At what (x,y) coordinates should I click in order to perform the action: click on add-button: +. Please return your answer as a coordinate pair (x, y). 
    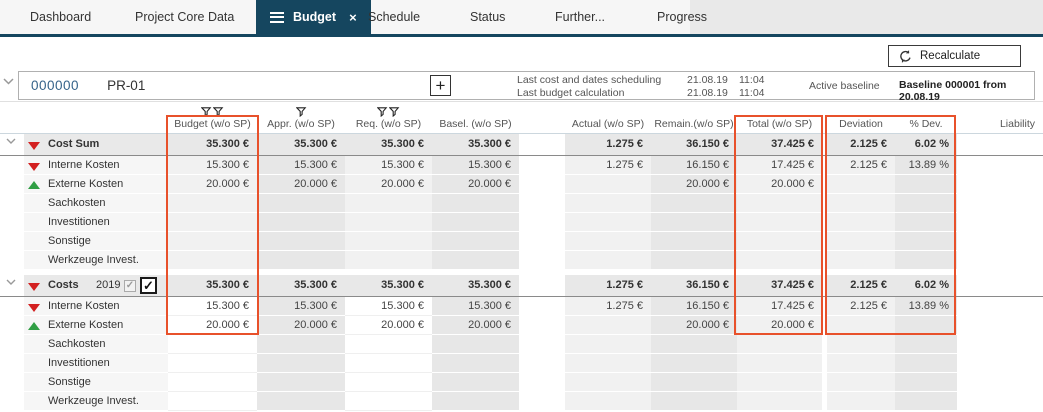
    Looking at the image, I should click on (440, 85).